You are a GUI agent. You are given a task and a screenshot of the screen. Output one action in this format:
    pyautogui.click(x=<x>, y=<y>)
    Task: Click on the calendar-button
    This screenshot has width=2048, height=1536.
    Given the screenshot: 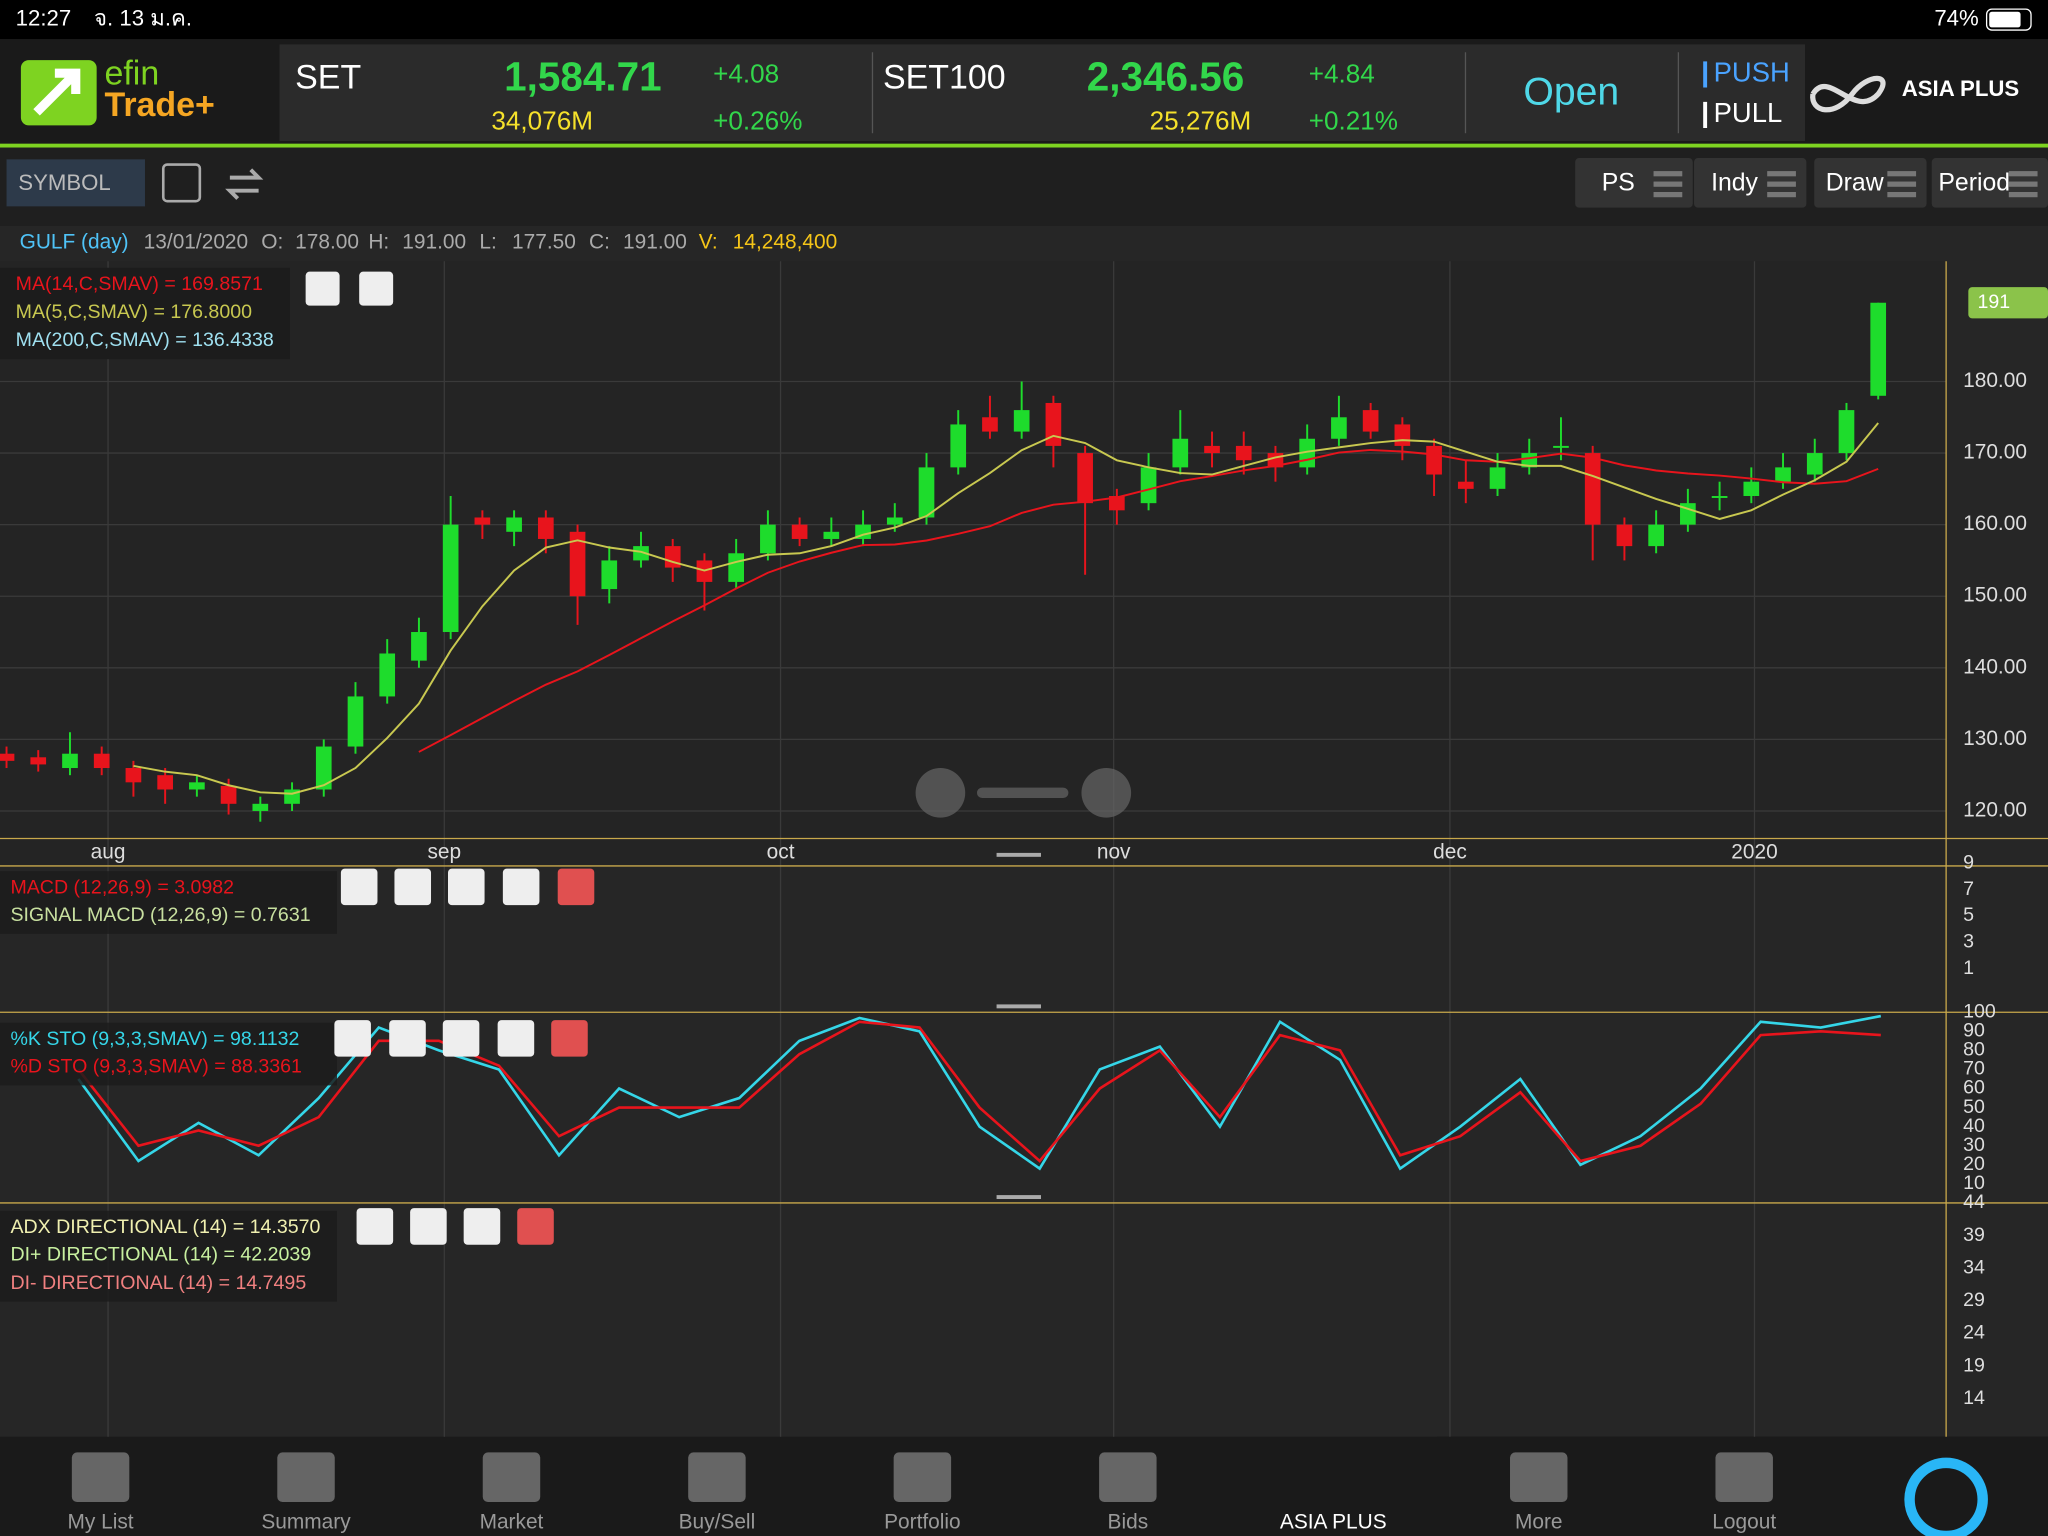 What is the action you would take?
    pyautogui.click(x=181, y=183)
    